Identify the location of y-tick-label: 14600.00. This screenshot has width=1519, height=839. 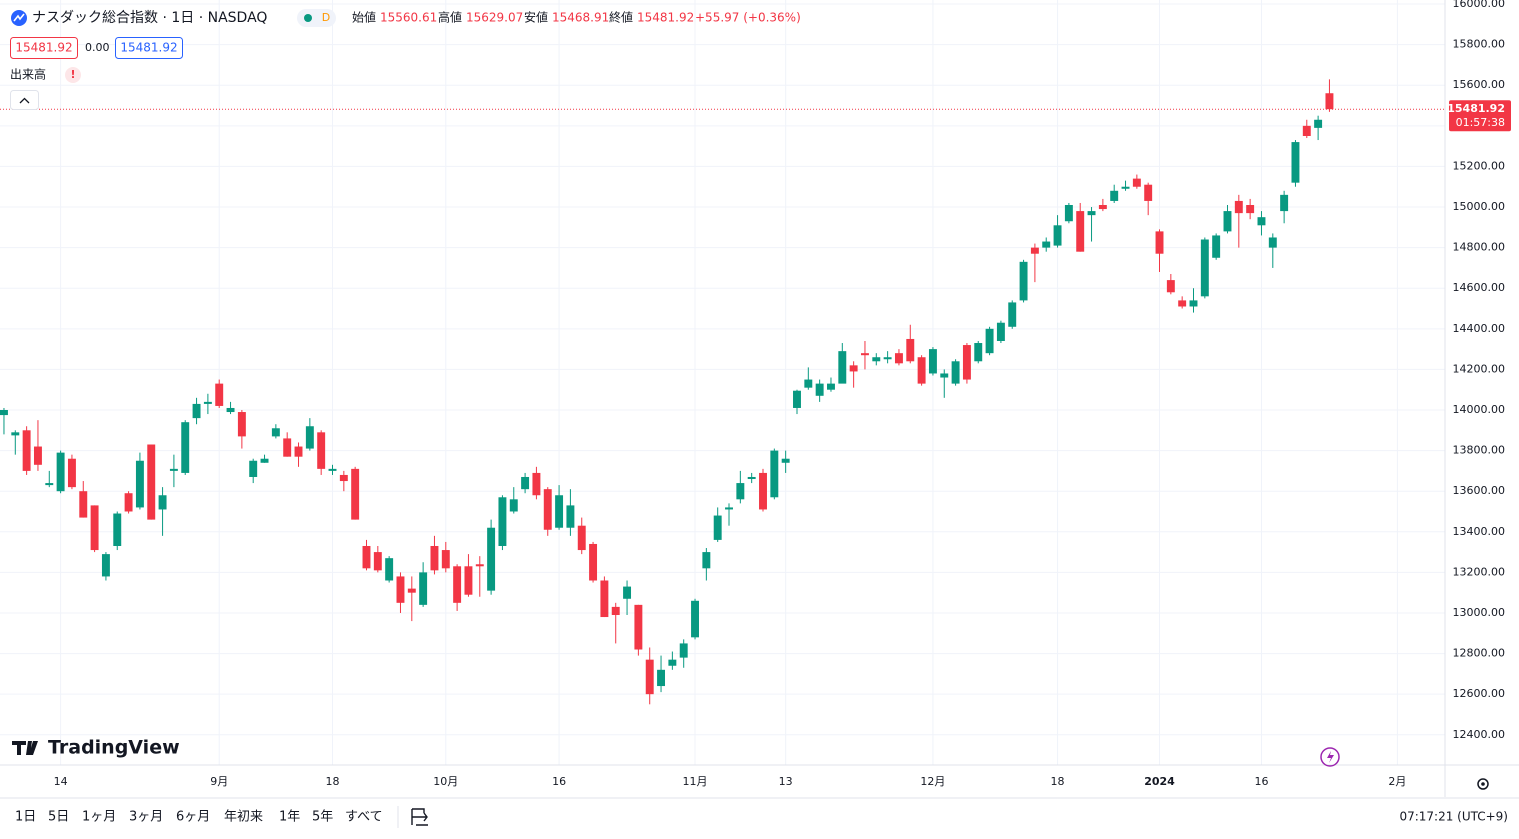
(1479, 287).